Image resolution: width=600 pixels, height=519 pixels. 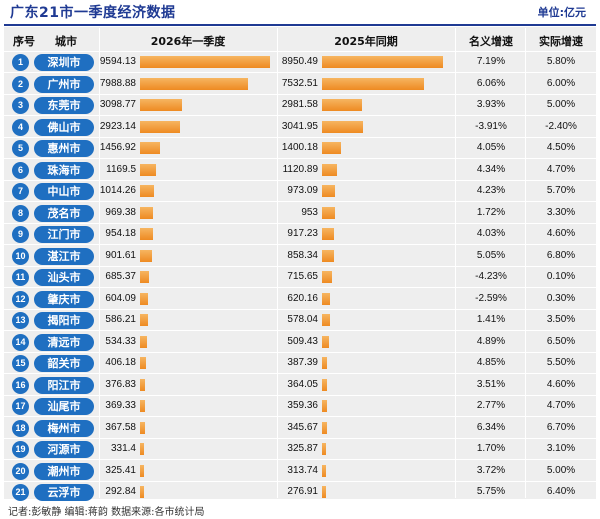 What do you see at coordinates (120, 298) in the screenshot?
I see `value-2026: 604.09` at bounding box center [120, 298].